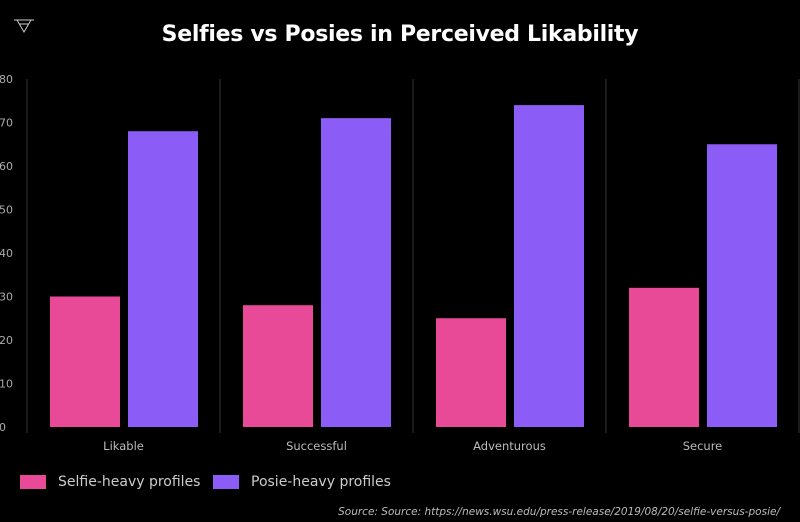 The height and width of the screenshot is (522, 800). Describe the element at coordinates (6, 297) in the screenshot. I see `y-tick-label: 30` at that location.